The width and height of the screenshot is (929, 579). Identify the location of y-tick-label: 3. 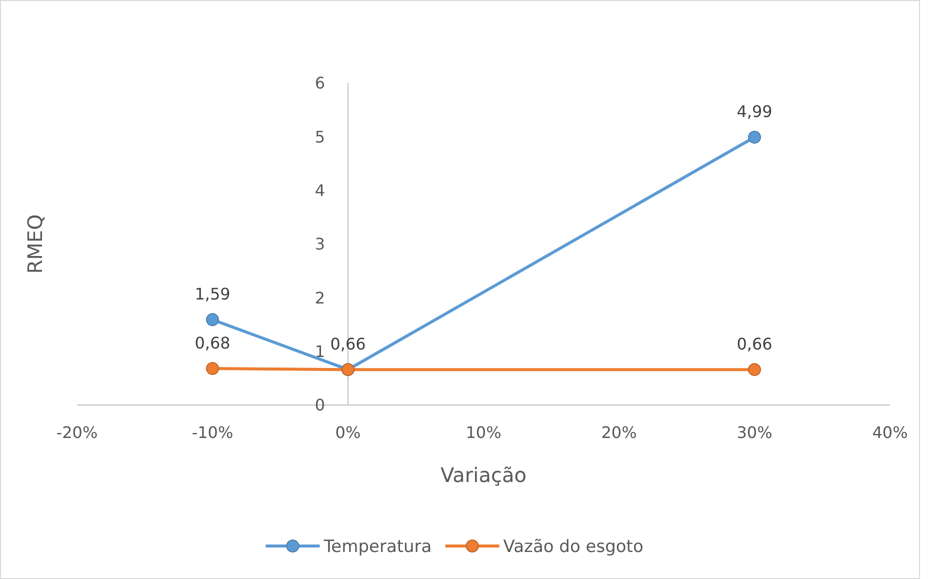
(320, 244).